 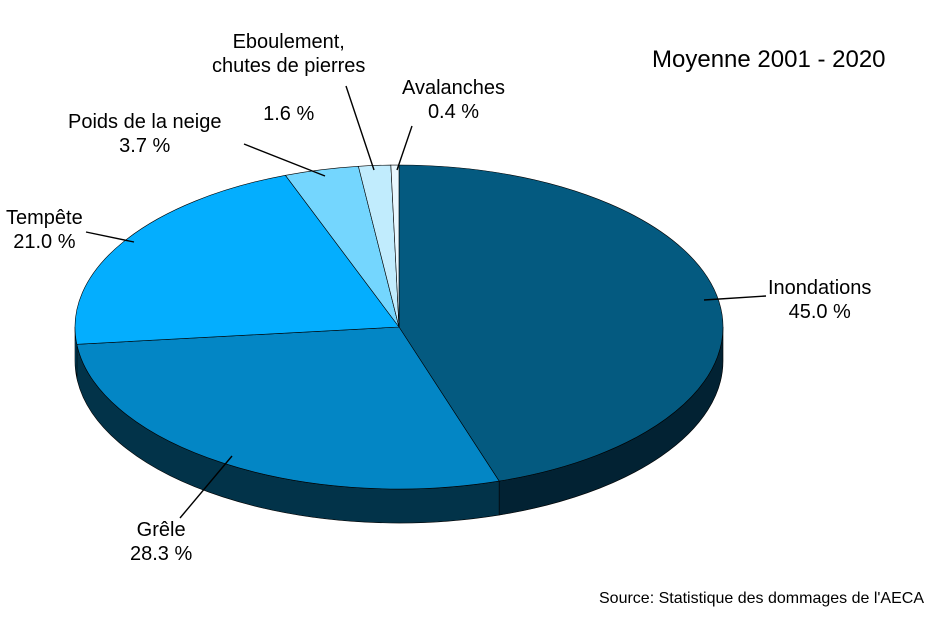 I want to click on leader-line-poids-de-la-neige, so click(x=284, y=160).